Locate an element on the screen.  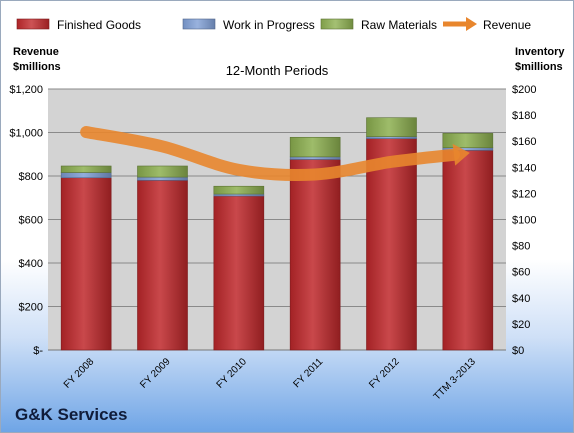
left-tick-label: $400 is located at coordinates (31, 264).